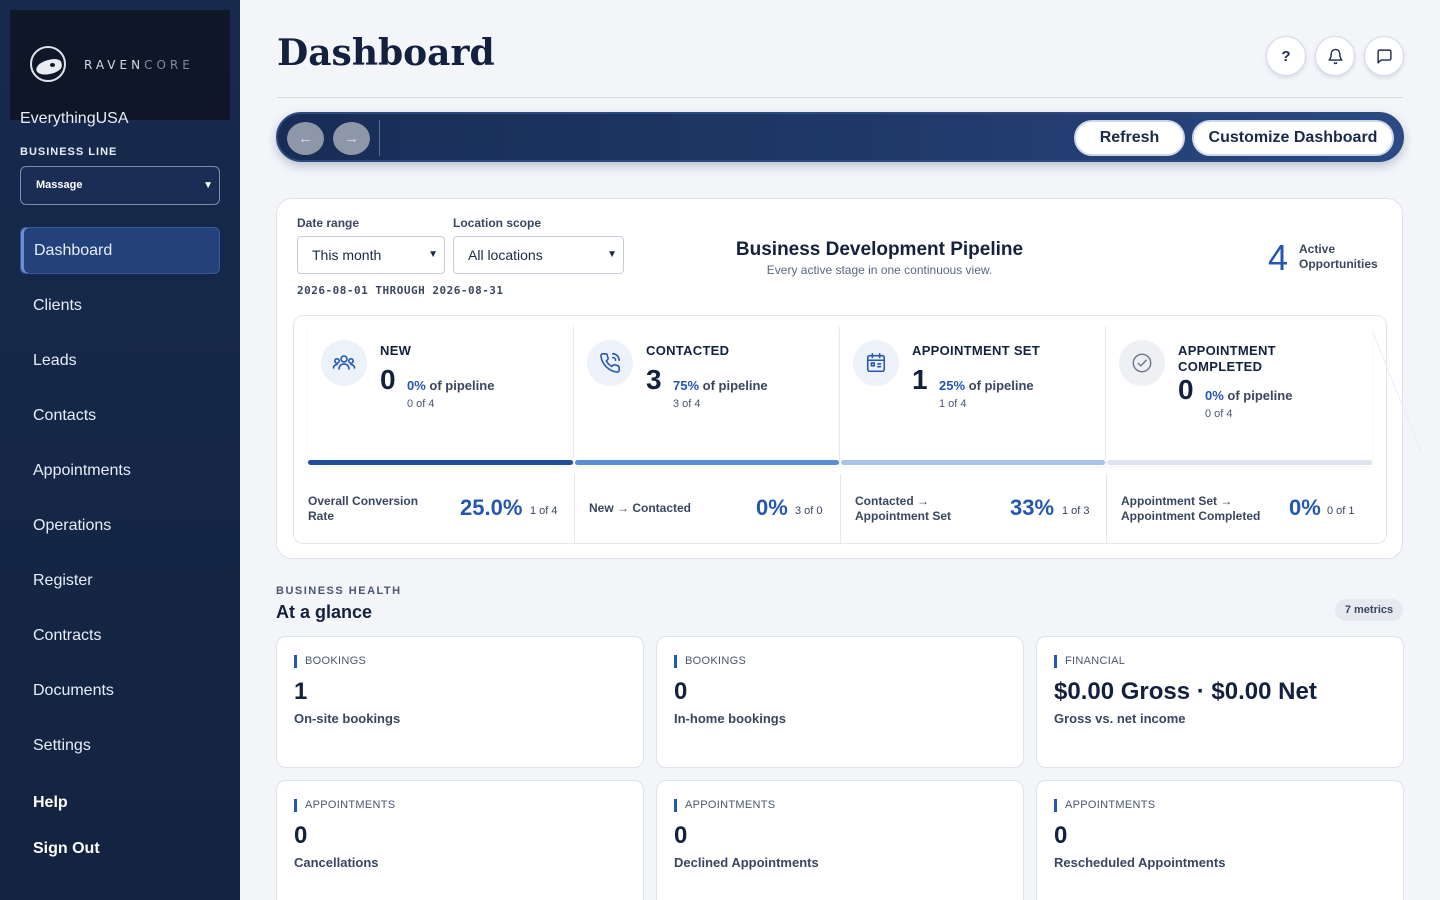  What do you see at coordinates (986, 385) in the screenshot?
I see `stage-percent: 25% of pipeline` at bounding box center [986, 385].